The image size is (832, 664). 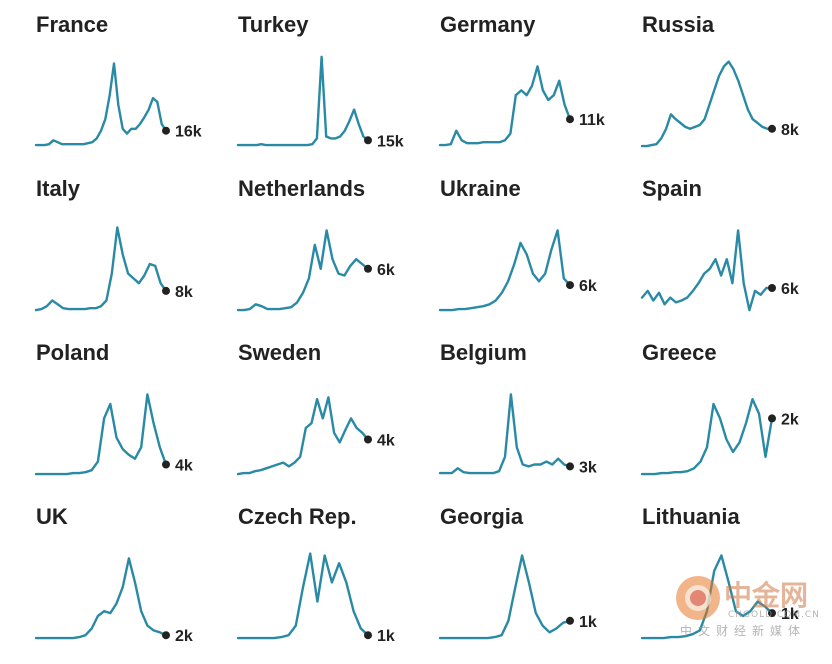 I want to click on chart-title: Germany, so click(x=488, y=24).